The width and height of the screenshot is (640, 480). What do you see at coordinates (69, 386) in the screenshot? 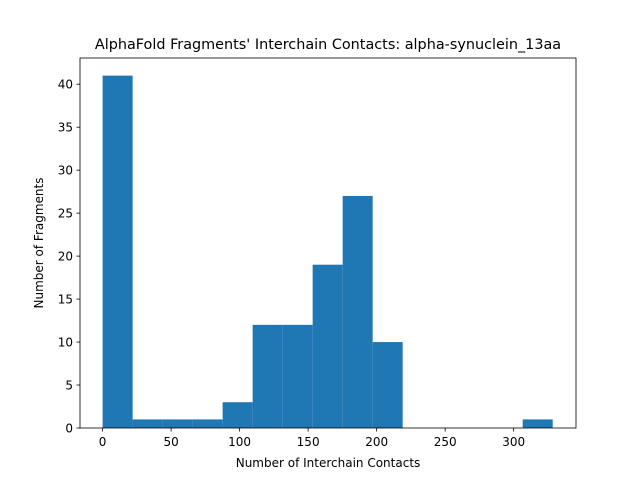
I see `y-tick-label: 5` at bounding box center [69, 386].